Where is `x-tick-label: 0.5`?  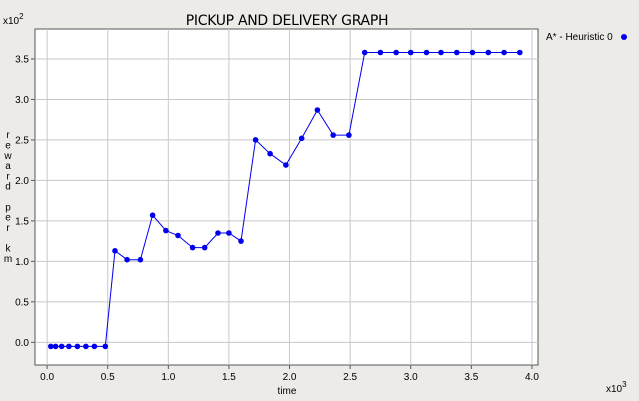 x-tick-label: 0.5 is located at coordinates (108, 377).